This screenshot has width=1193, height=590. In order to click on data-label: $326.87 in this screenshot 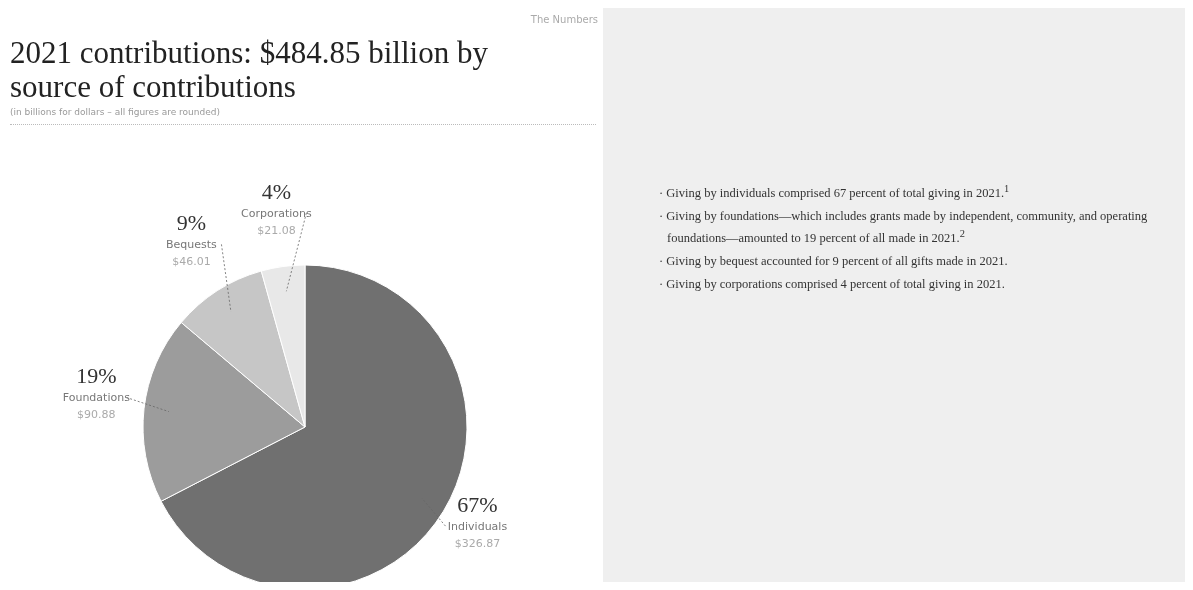, I will do `click(477, 544)`.